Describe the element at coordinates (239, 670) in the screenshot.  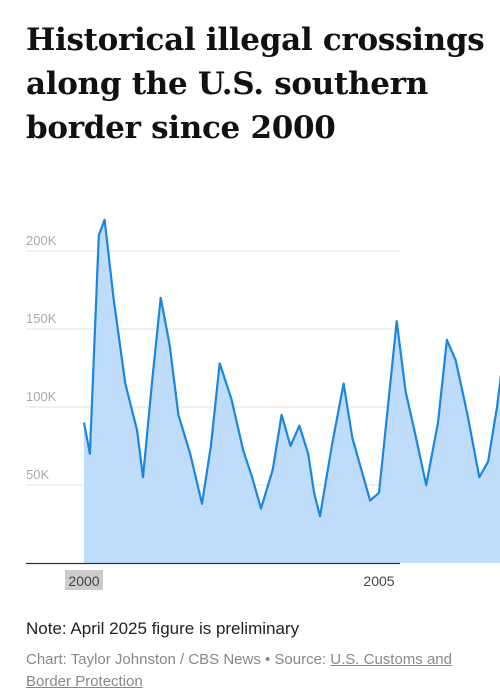
I see `source-link: U.S. Customs and Border Protection` at that location.